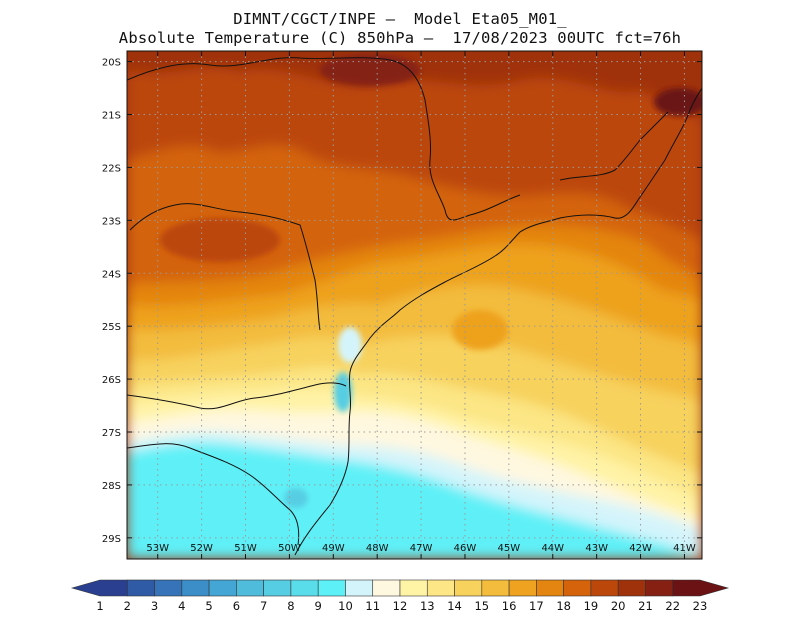 The width and height of the screenshot is (800, 618). What do you see at coordinates (370, 70) in the screenshot?
I see `hot-spot-north` at bounding box center [370, 70].